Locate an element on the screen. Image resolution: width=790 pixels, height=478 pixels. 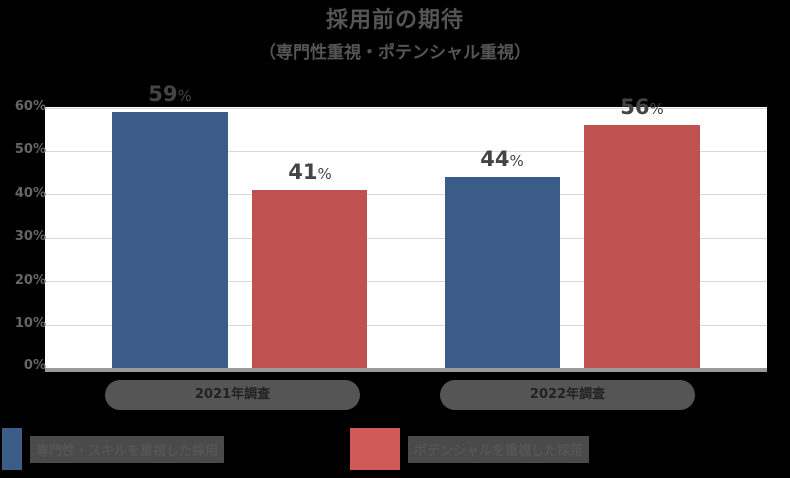
legend-swatch-blue is located at coordinates (12, 449).